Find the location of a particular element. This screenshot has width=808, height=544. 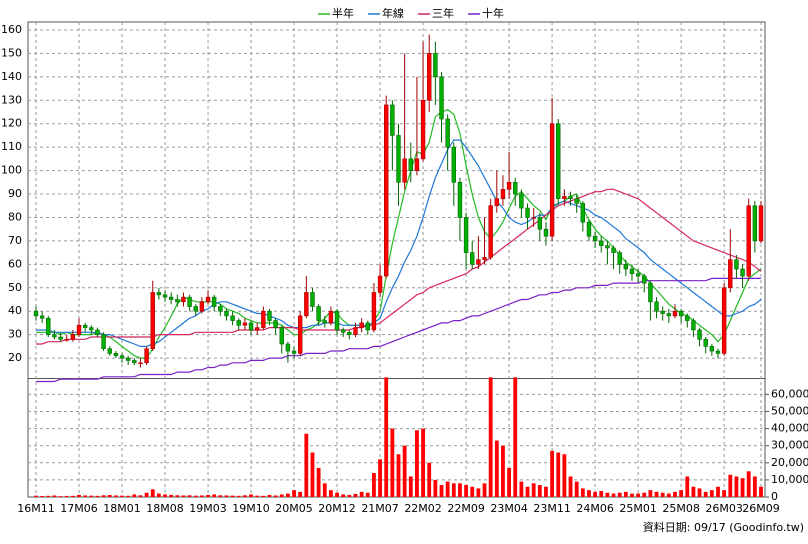

x-tick-label: 22M09 is located at coordinates (466, 508).